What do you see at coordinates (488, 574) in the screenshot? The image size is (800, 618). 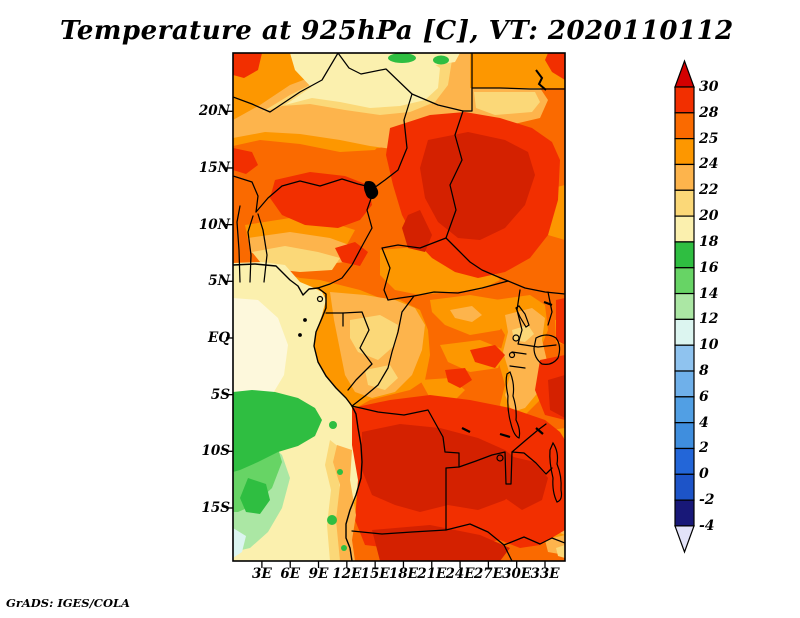 I see `lon-tick-label: 27E` at bounding box center [488, 574].